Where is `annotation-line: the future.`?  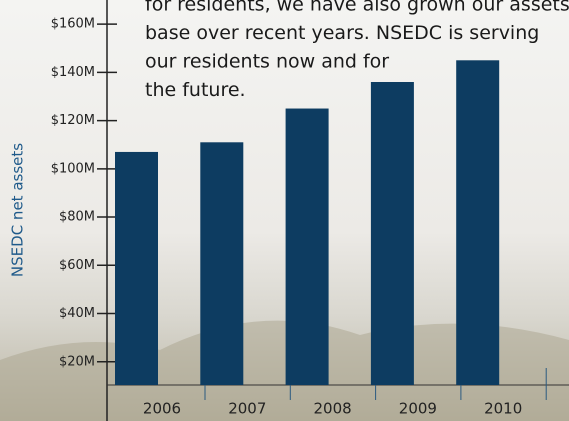 annotation-line: the future. is located at coordinates (195, 90).